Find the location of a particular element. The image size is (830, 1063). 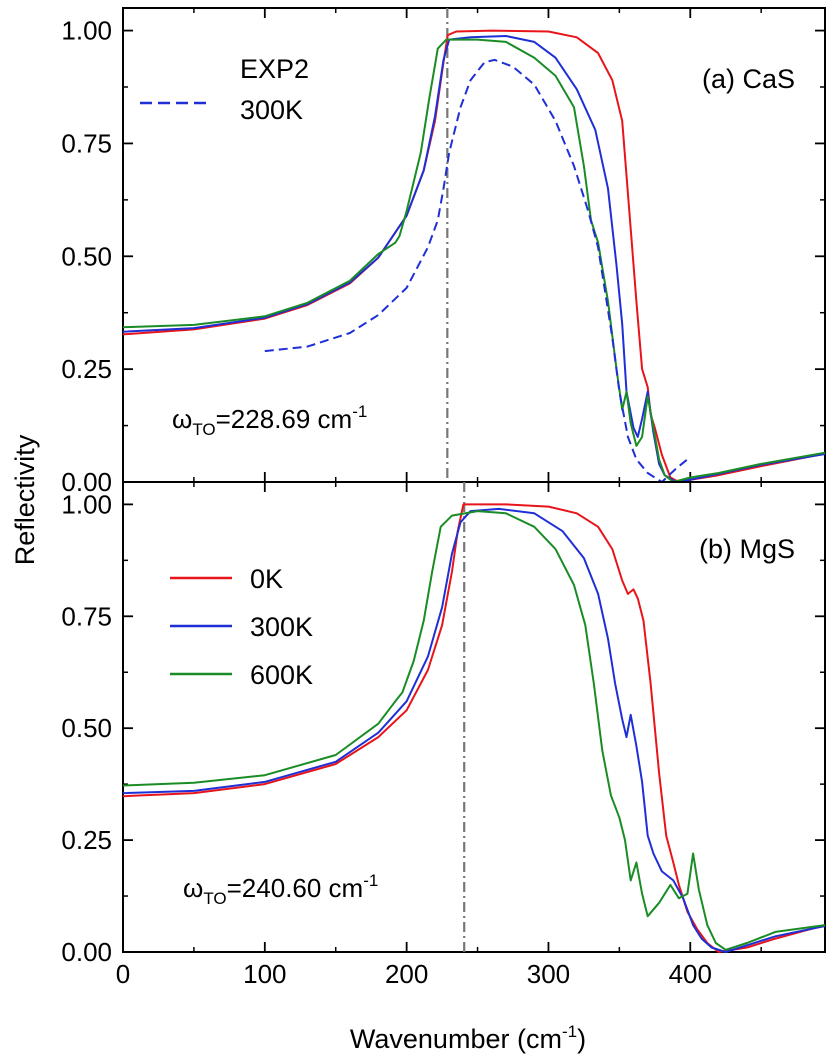

x-axis-title-end: ) is located at coordinates (581, 1039).